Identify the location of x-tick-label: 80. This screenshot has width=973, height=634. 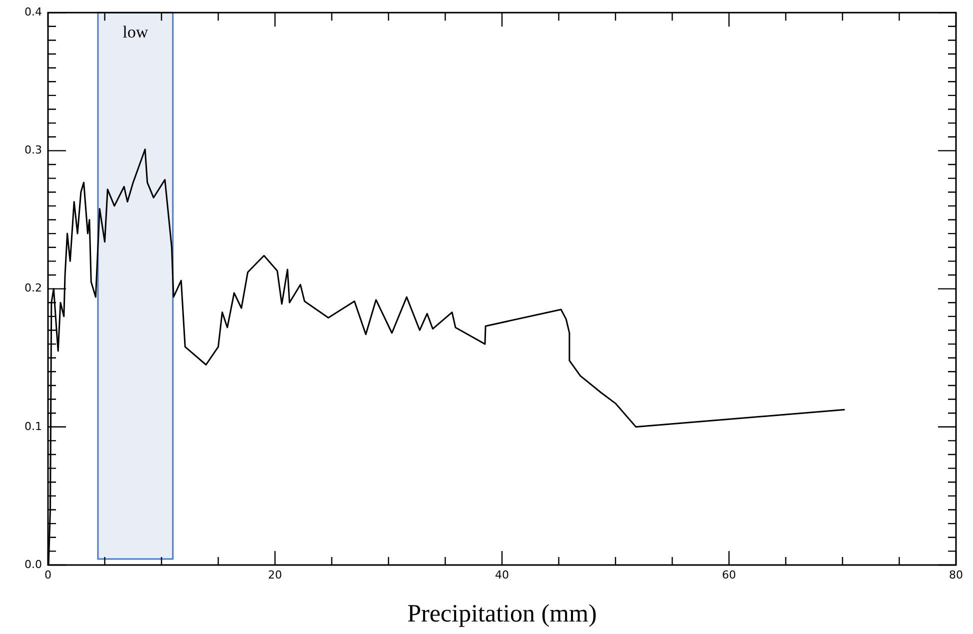
(956, 575).